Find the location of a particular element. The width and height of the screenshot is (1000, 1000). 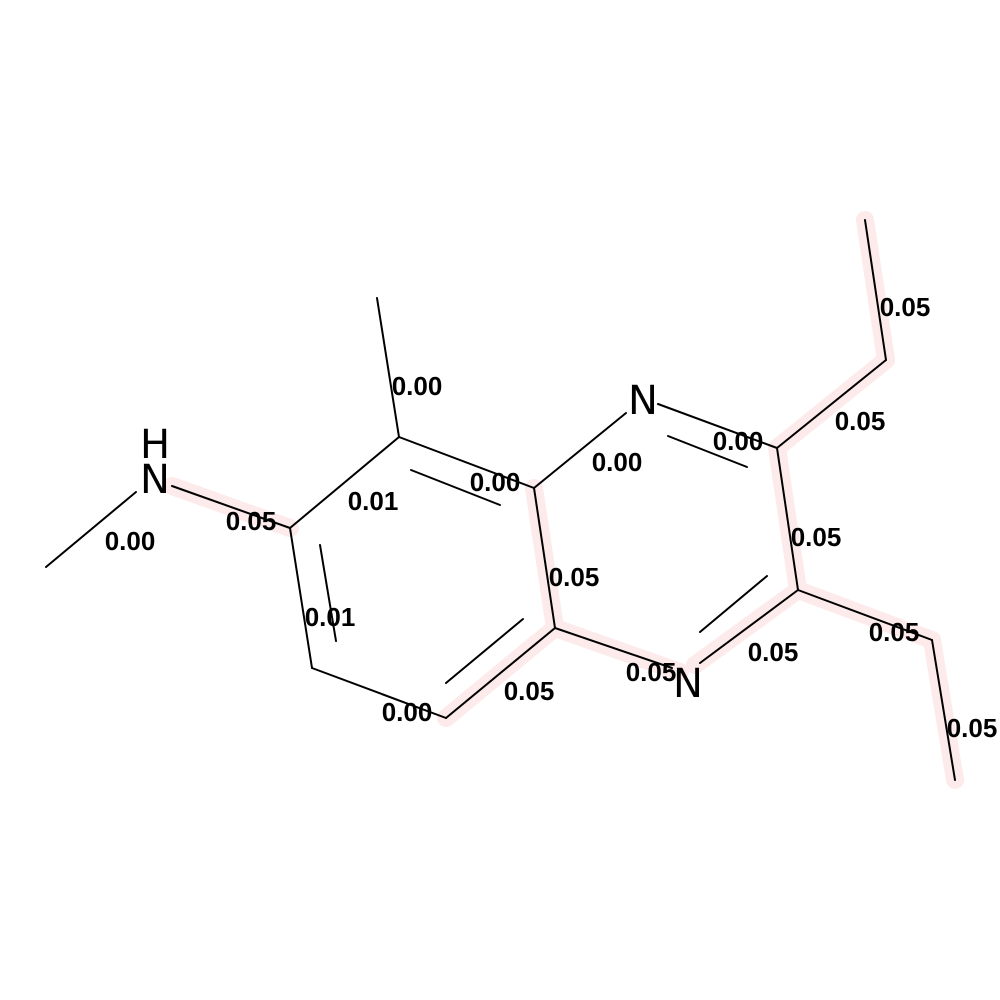

weight-c2-ethyl: 0.05 is located at coordinates (860, 421).